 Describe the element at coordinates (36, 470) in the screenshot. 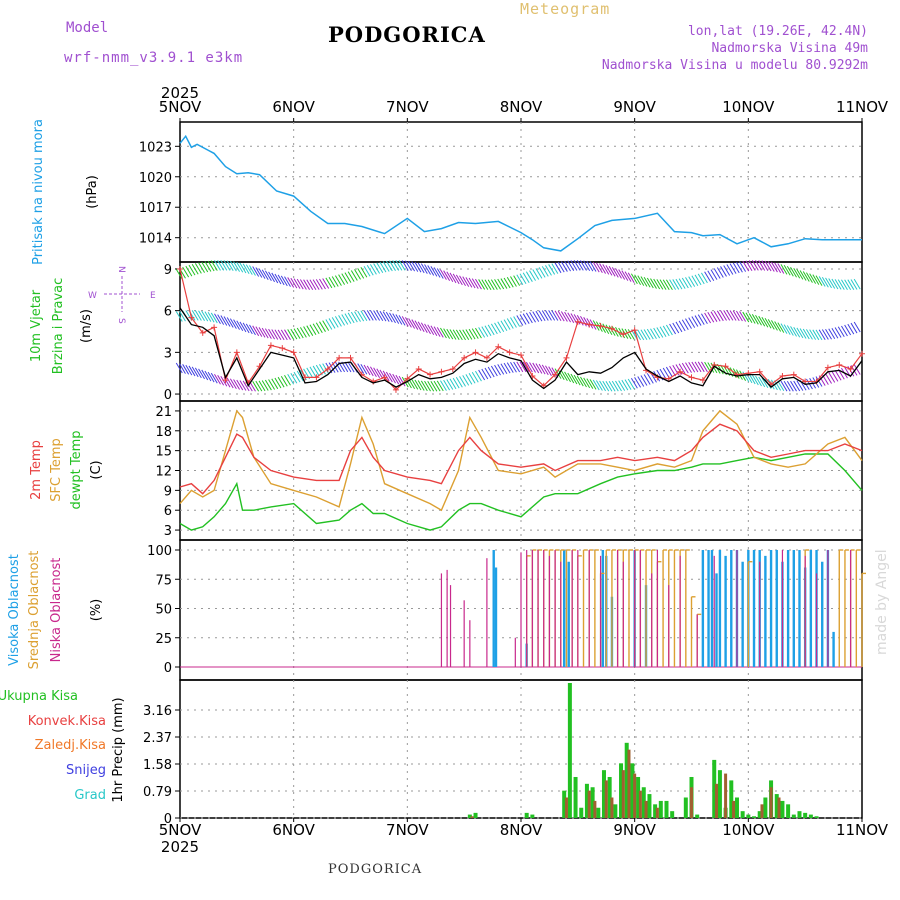

I see `t2m-label: 2m Temp` at that location.